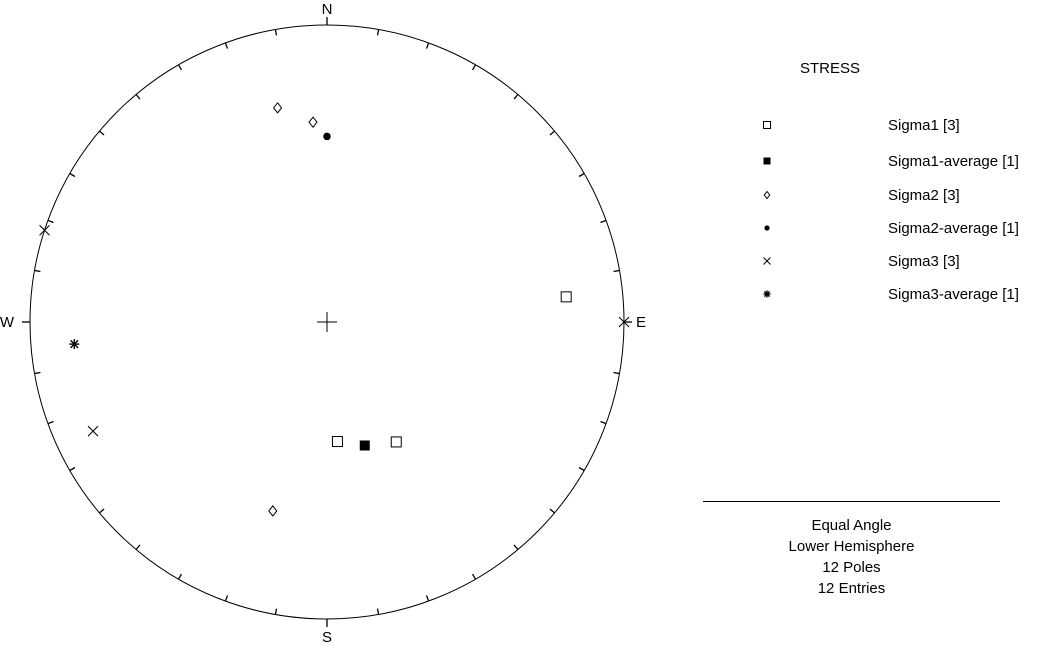 Image resolution: width=1051 pixels, height=646 pixels. I want to click on legend-title: STRESS, so click(830, 68).